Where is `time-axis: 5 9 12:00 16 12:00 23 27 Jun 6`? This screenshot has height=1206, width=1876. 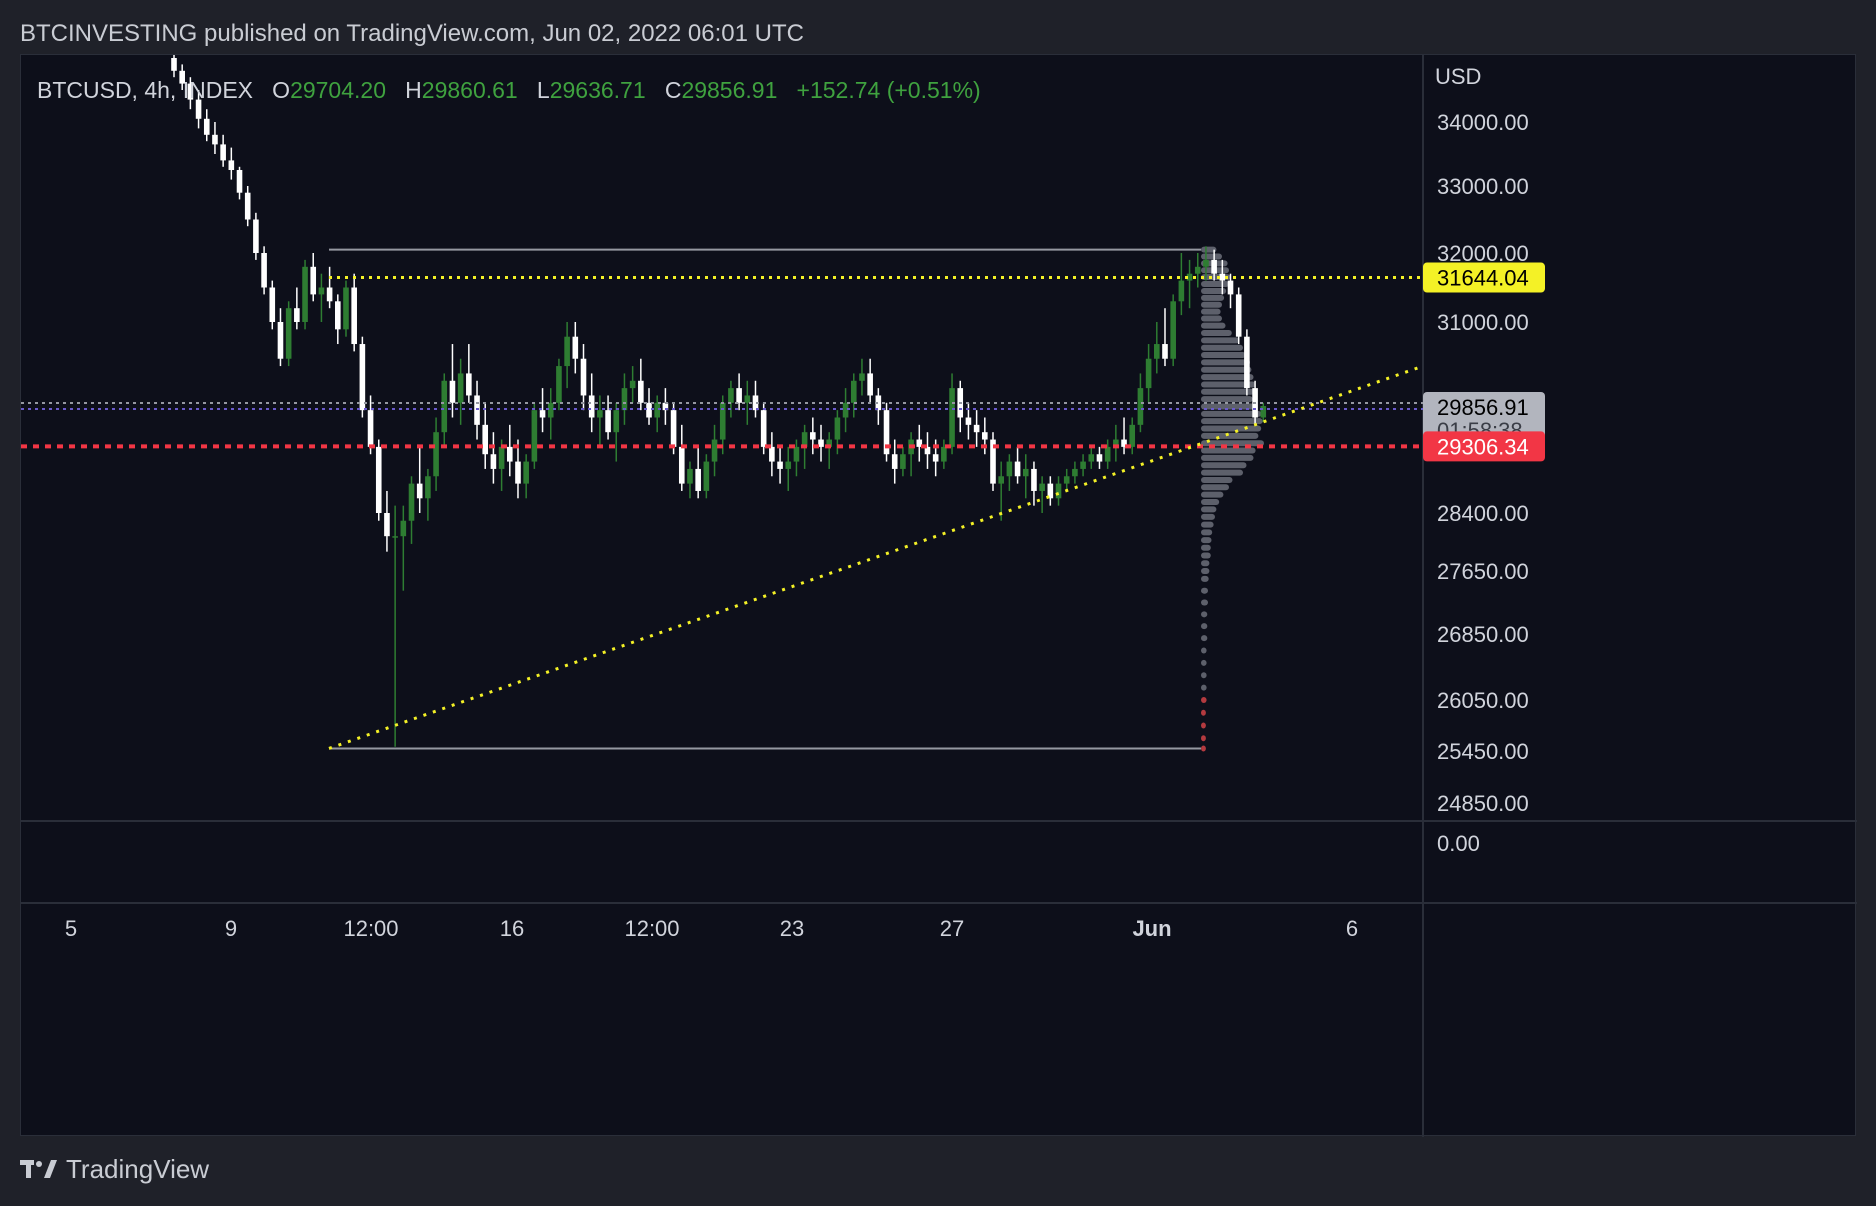
time-axis: 5 9 12:00 16 12:00 23 27 Jun 6 is located at coordinates (711, 928).